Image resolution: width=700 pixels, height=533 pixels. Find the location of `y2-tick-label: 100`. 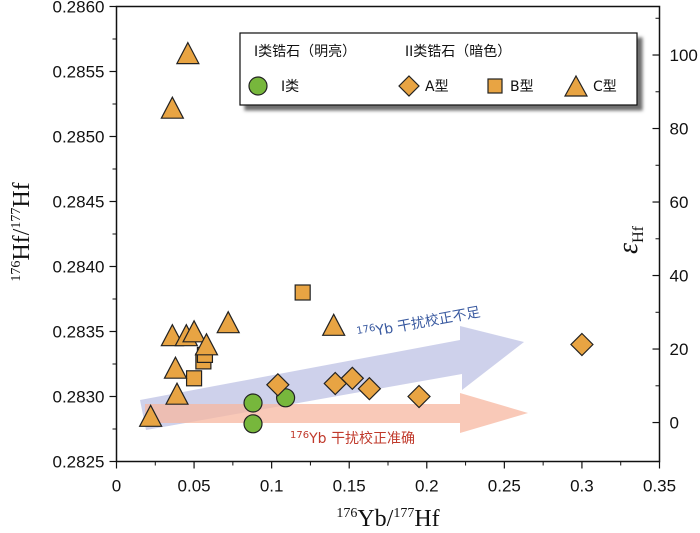

y2-tick-label: 100 is located at coordinates (684, 55).